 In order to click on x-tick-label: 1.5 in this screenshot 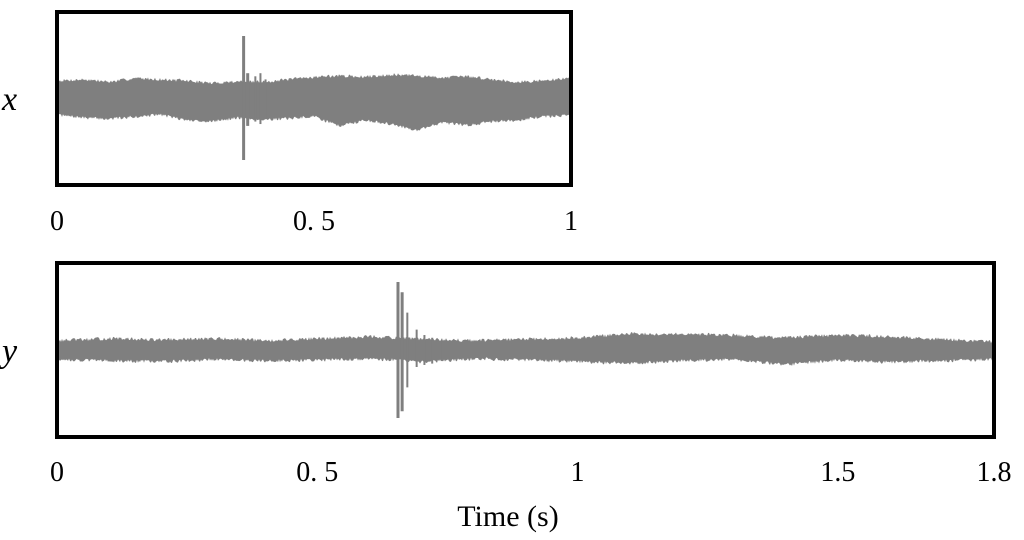, I will do `click(837, 472)`.